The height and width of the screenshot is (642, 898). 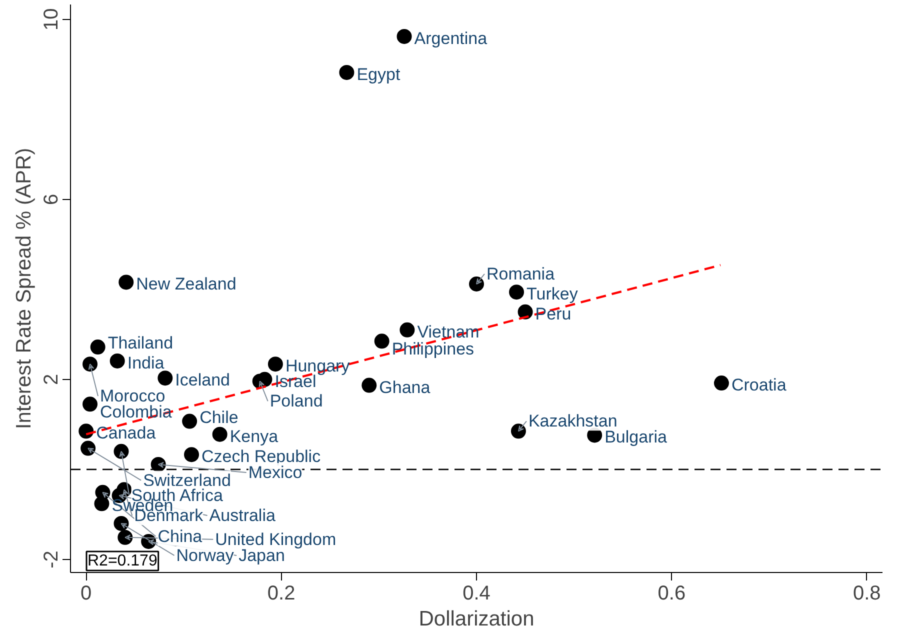 I want to click on y-tick-label: 10, so click(x=51, y=19).